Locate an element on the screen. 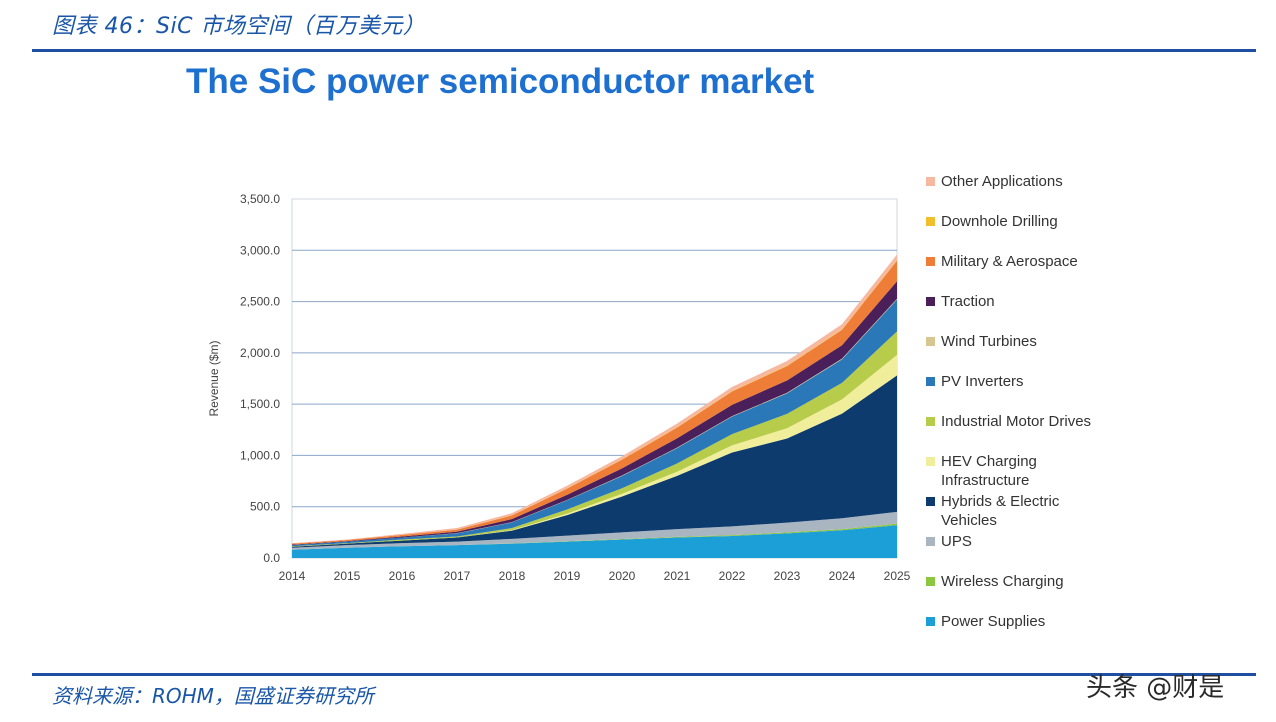 Image resolution: width=1276 pixels, height=722 pixels. chart-title: The SiC power semiconductor market is located at coordinates (500, 81).